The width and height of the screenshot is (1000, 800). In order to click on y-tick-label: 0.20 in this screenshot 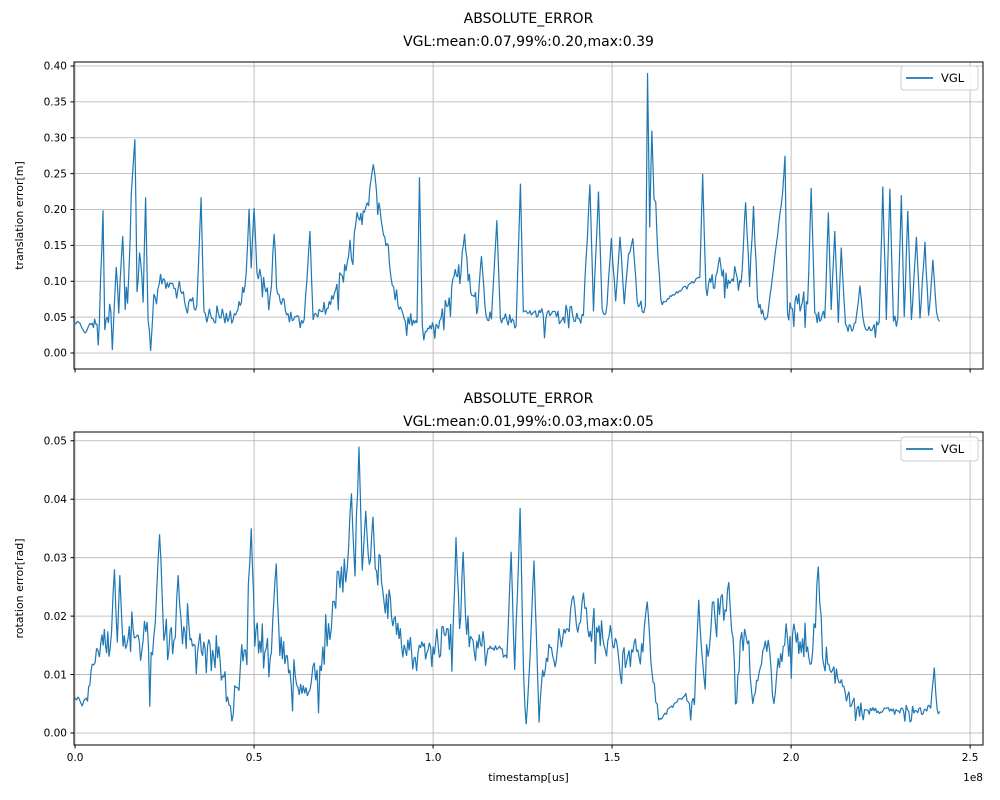, I will do `click(55, 210)`.